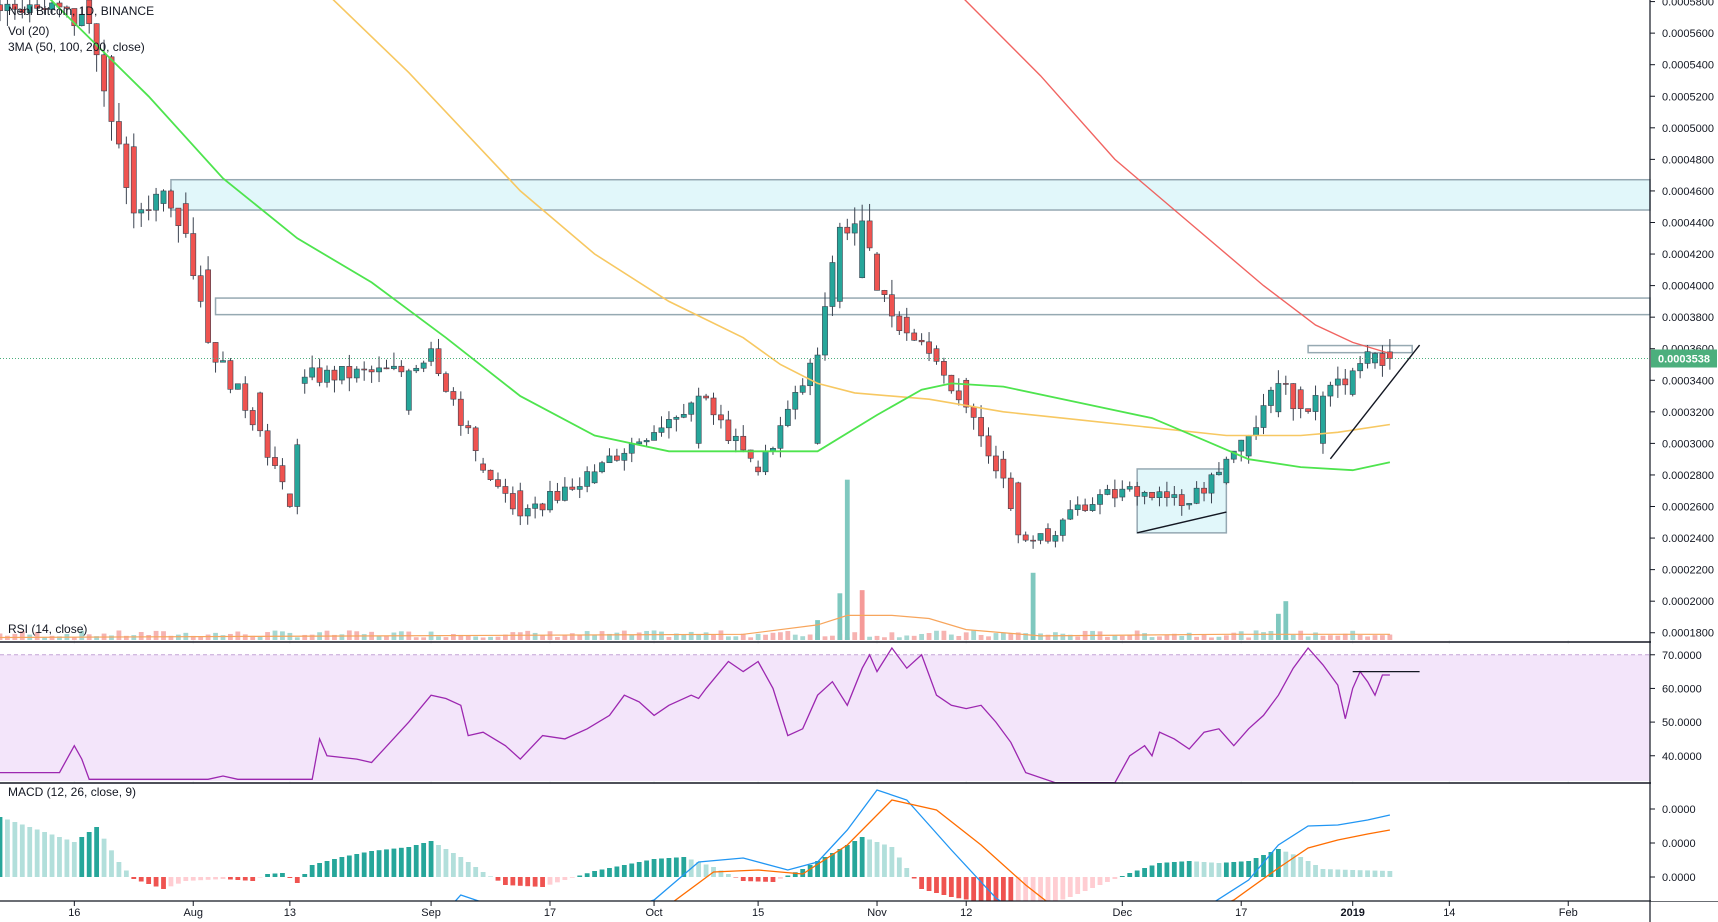  I want to click on rsi-axis: 70.0000 60.0000 50.0000 40.0000, so click(1676, 706).